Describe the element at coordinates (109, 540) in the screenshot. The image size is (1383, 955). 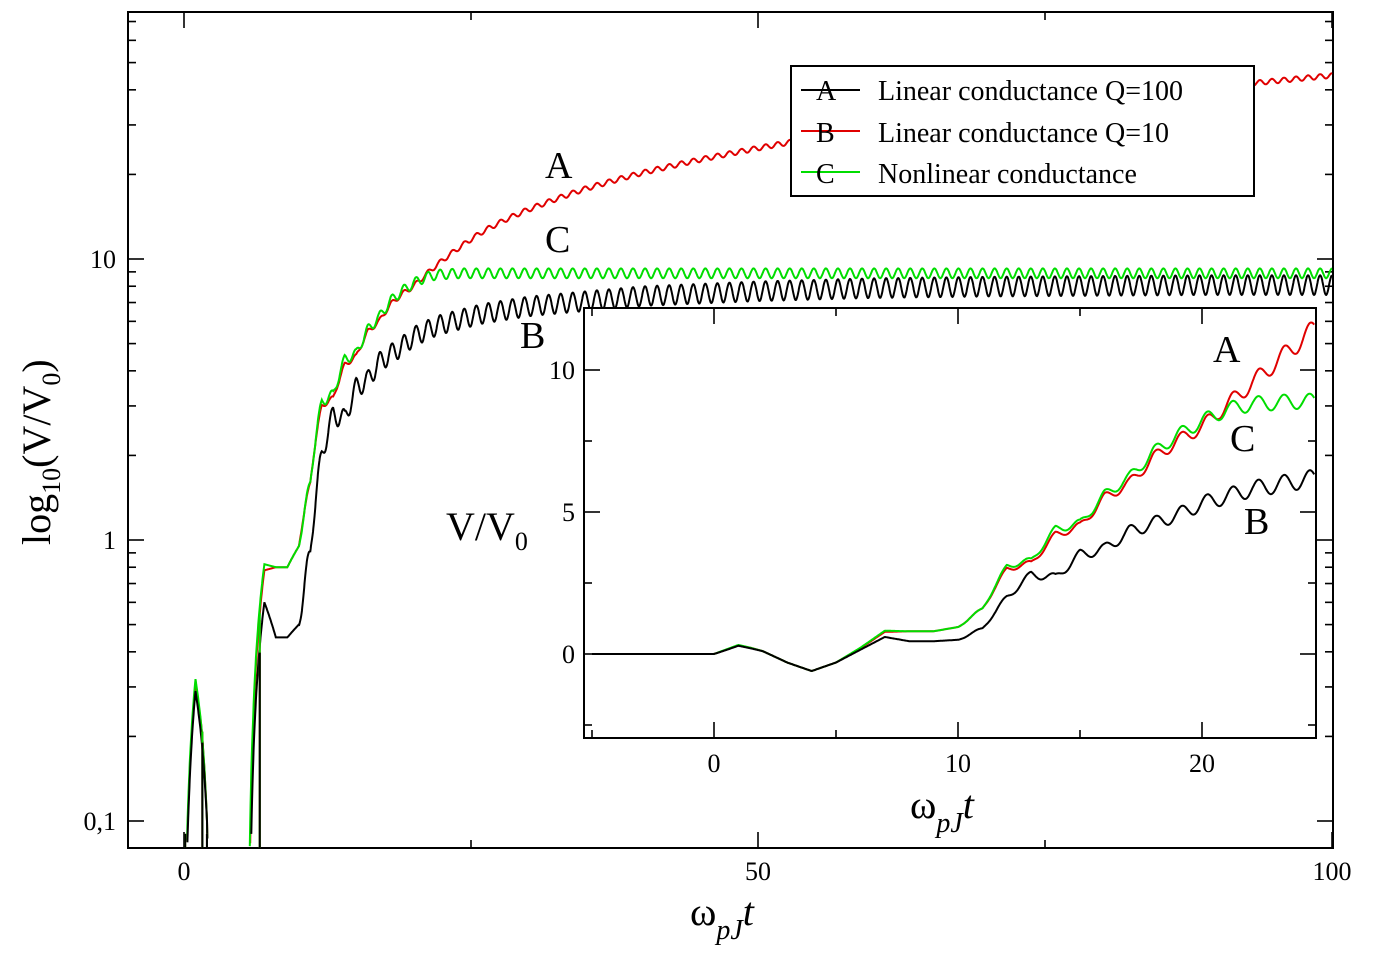
I see `y-tick-label-1: 1` at that location.